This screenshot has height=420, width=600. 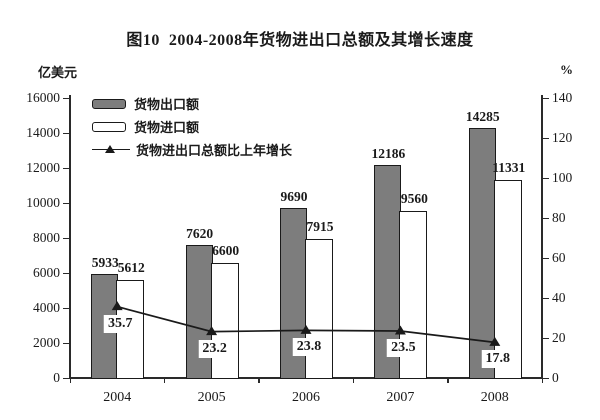 I want to click on legend-growth-label: 货物进出口总额比上年增长, so click(x=214, y=150).